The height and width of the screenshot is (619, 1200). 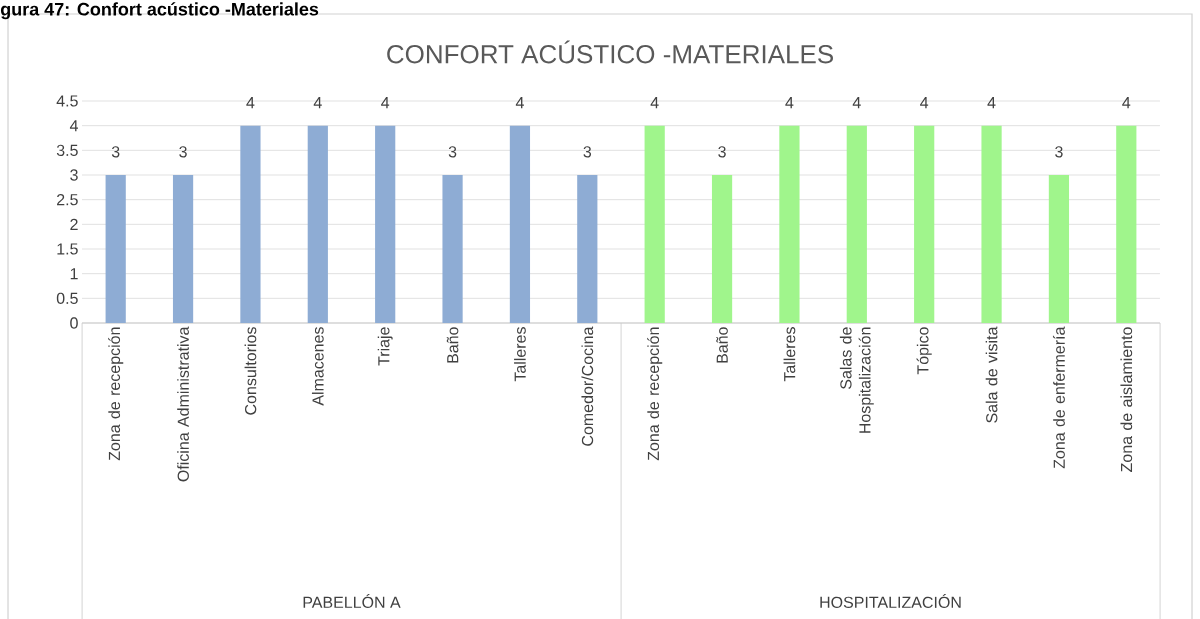 I want to click on x-tick-label: Triaje, so click(x=385, y=346).